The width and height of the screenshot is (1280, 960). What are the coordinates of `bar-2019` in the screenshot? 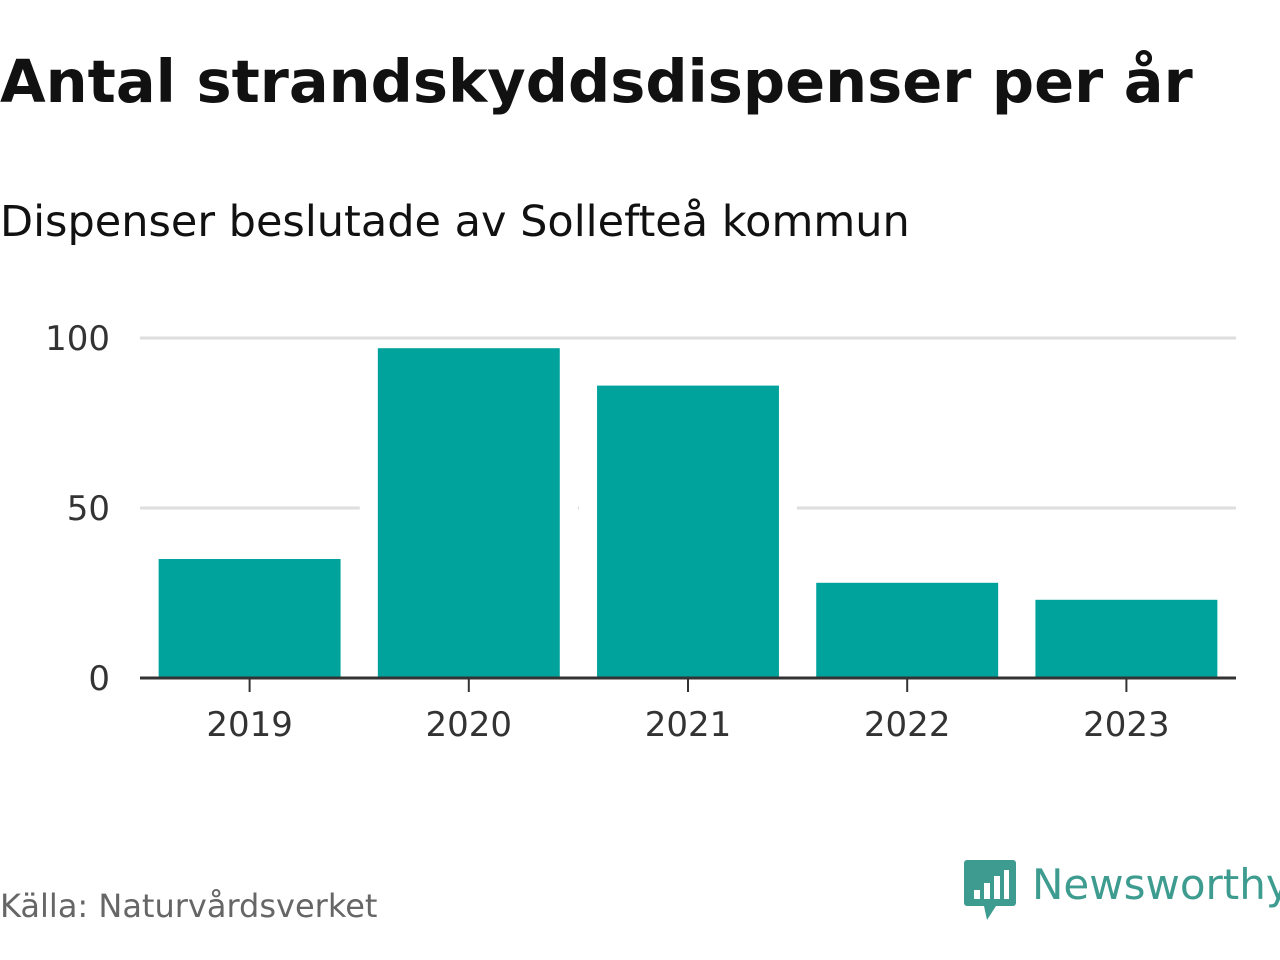 It's located at (249, 618).